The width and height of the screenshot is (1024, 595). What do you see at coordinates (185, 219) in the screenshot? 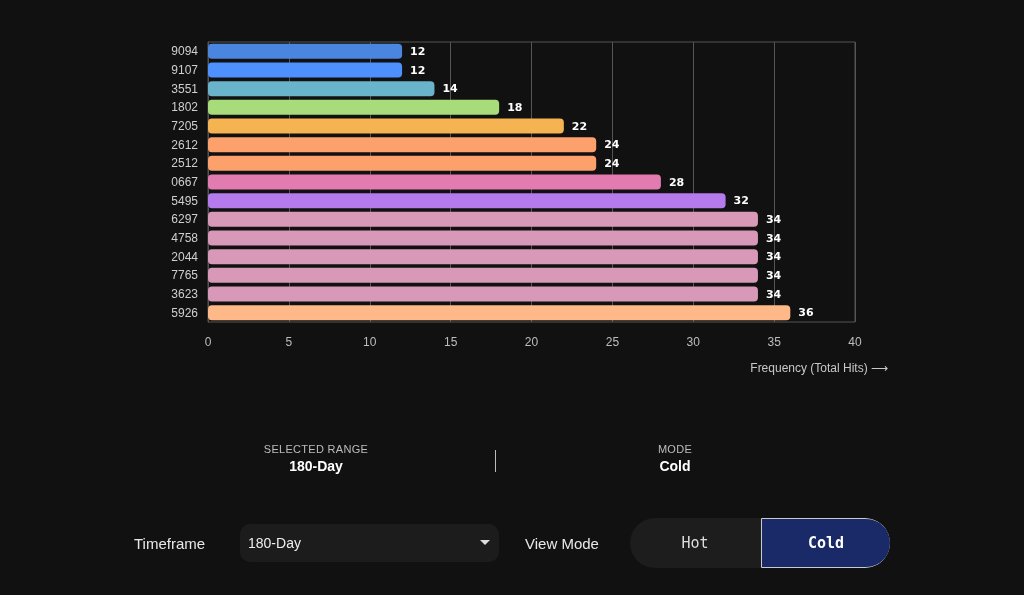
I see `y-tick-label: 6297` at bounding box center [185, 219].